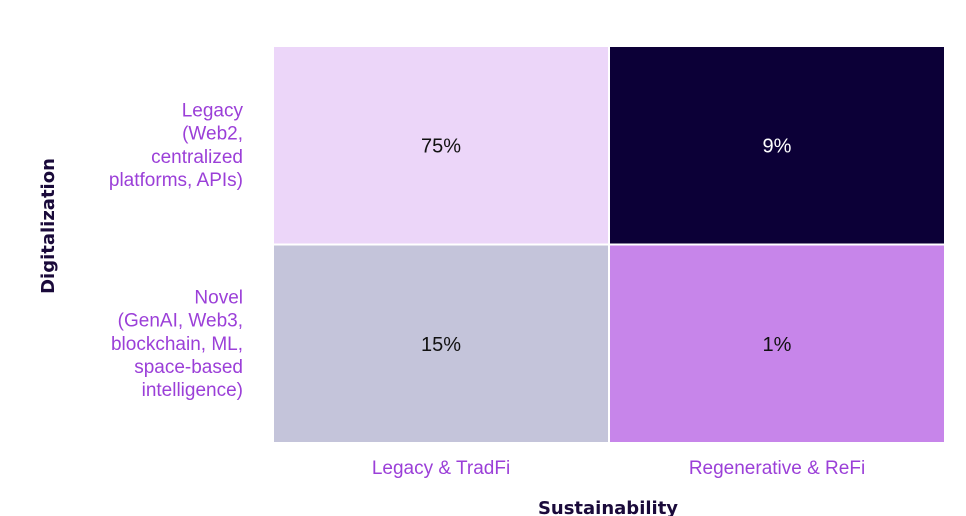 This screenshot has height=516, width=966. What do you see at coordinates (188, 367) in the screenshot?
I see `y-tick-label-line: space-based` at bounding box center [188, 367].